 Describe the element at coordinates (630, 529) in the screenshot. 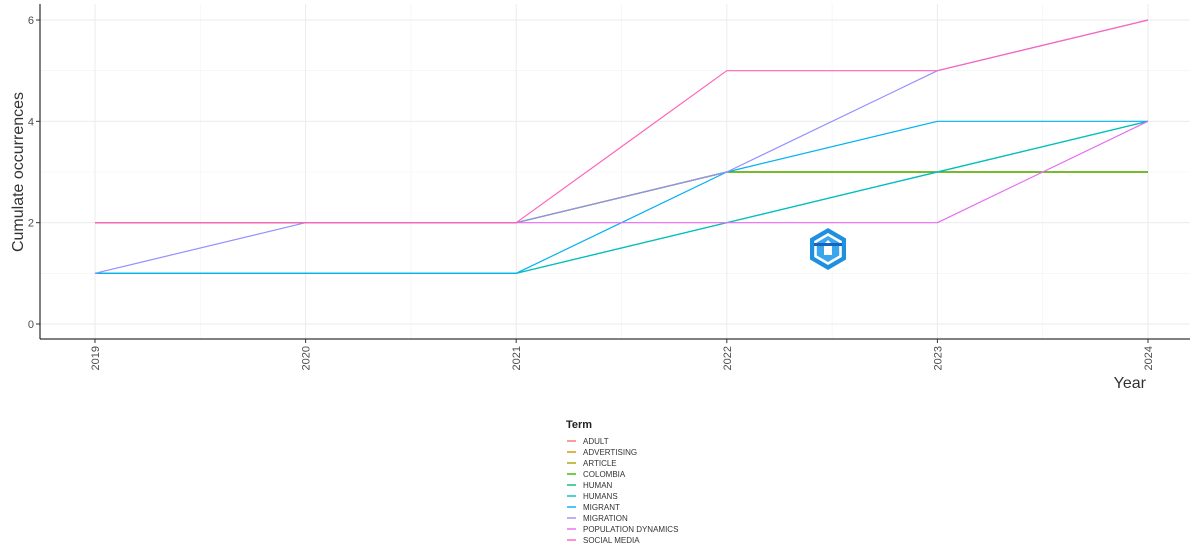

I see `legend-label: POPULATION DYNAMICS` at that location.